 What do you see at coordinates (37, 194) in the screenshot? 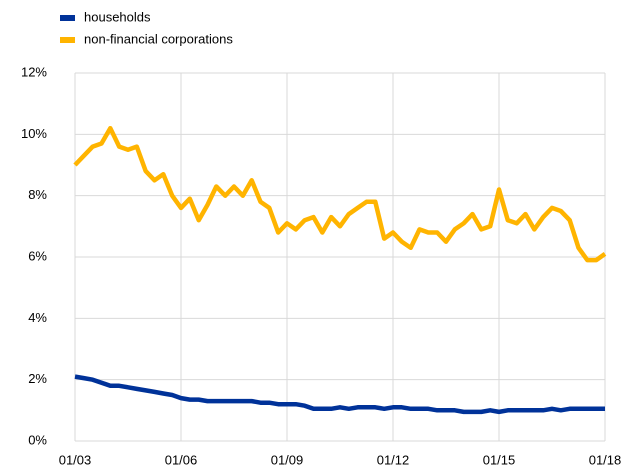
I see `y-tick-label: 8%` at bounding box center [37, 194].